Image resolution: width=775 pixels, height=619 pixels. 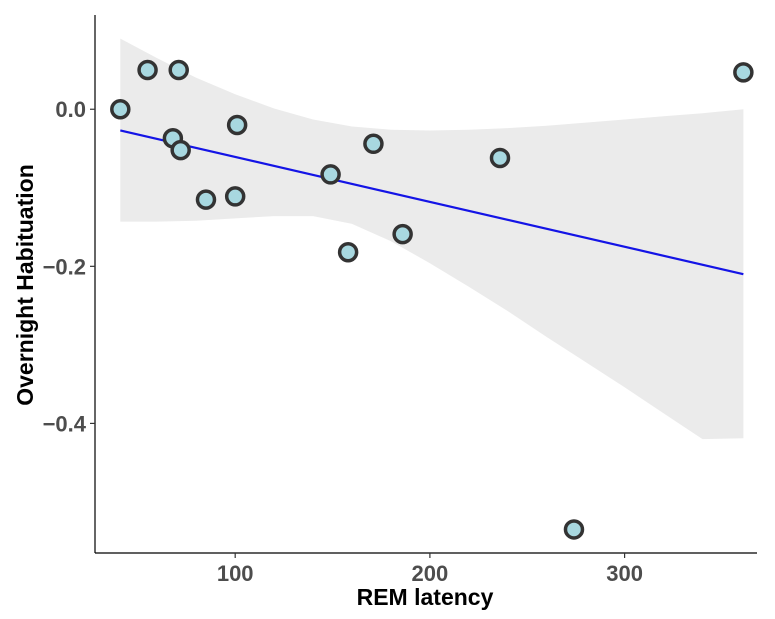 What do you see at coordinates (70, 109) in the screenshot?
I see `y-tick-label: 0.0` at bounding box center [70, 109].